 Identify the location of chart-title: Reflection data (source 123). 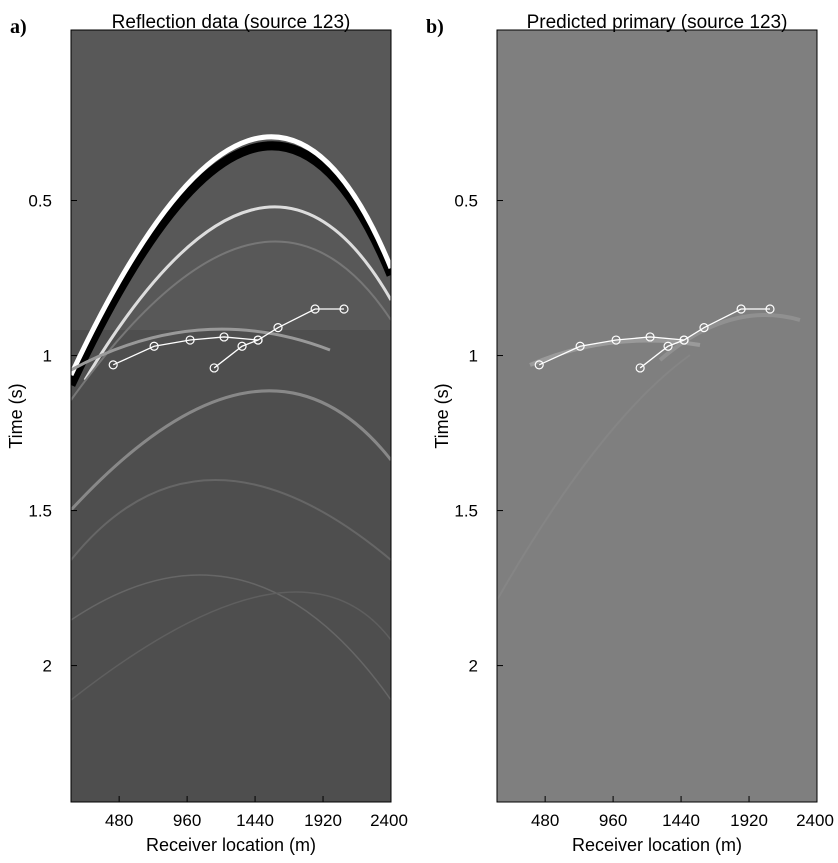
(231, 22).